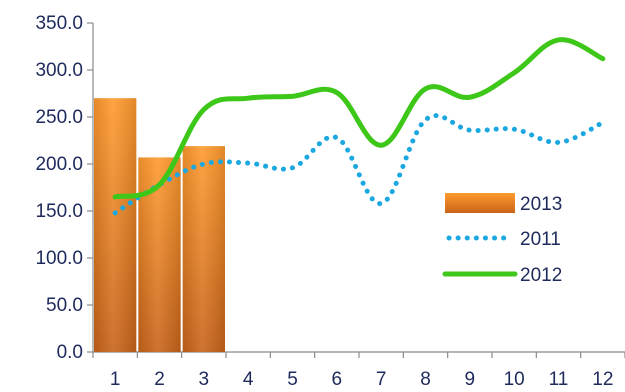 This screenshot has width=625, height=392. What do you see at coordinates (64, 188) in the screenshot?
I see `y-axis: 0.0 50.0 100.0 150.0 200.0 250.0 300.0 350.0` at bounding box center [64, 188].